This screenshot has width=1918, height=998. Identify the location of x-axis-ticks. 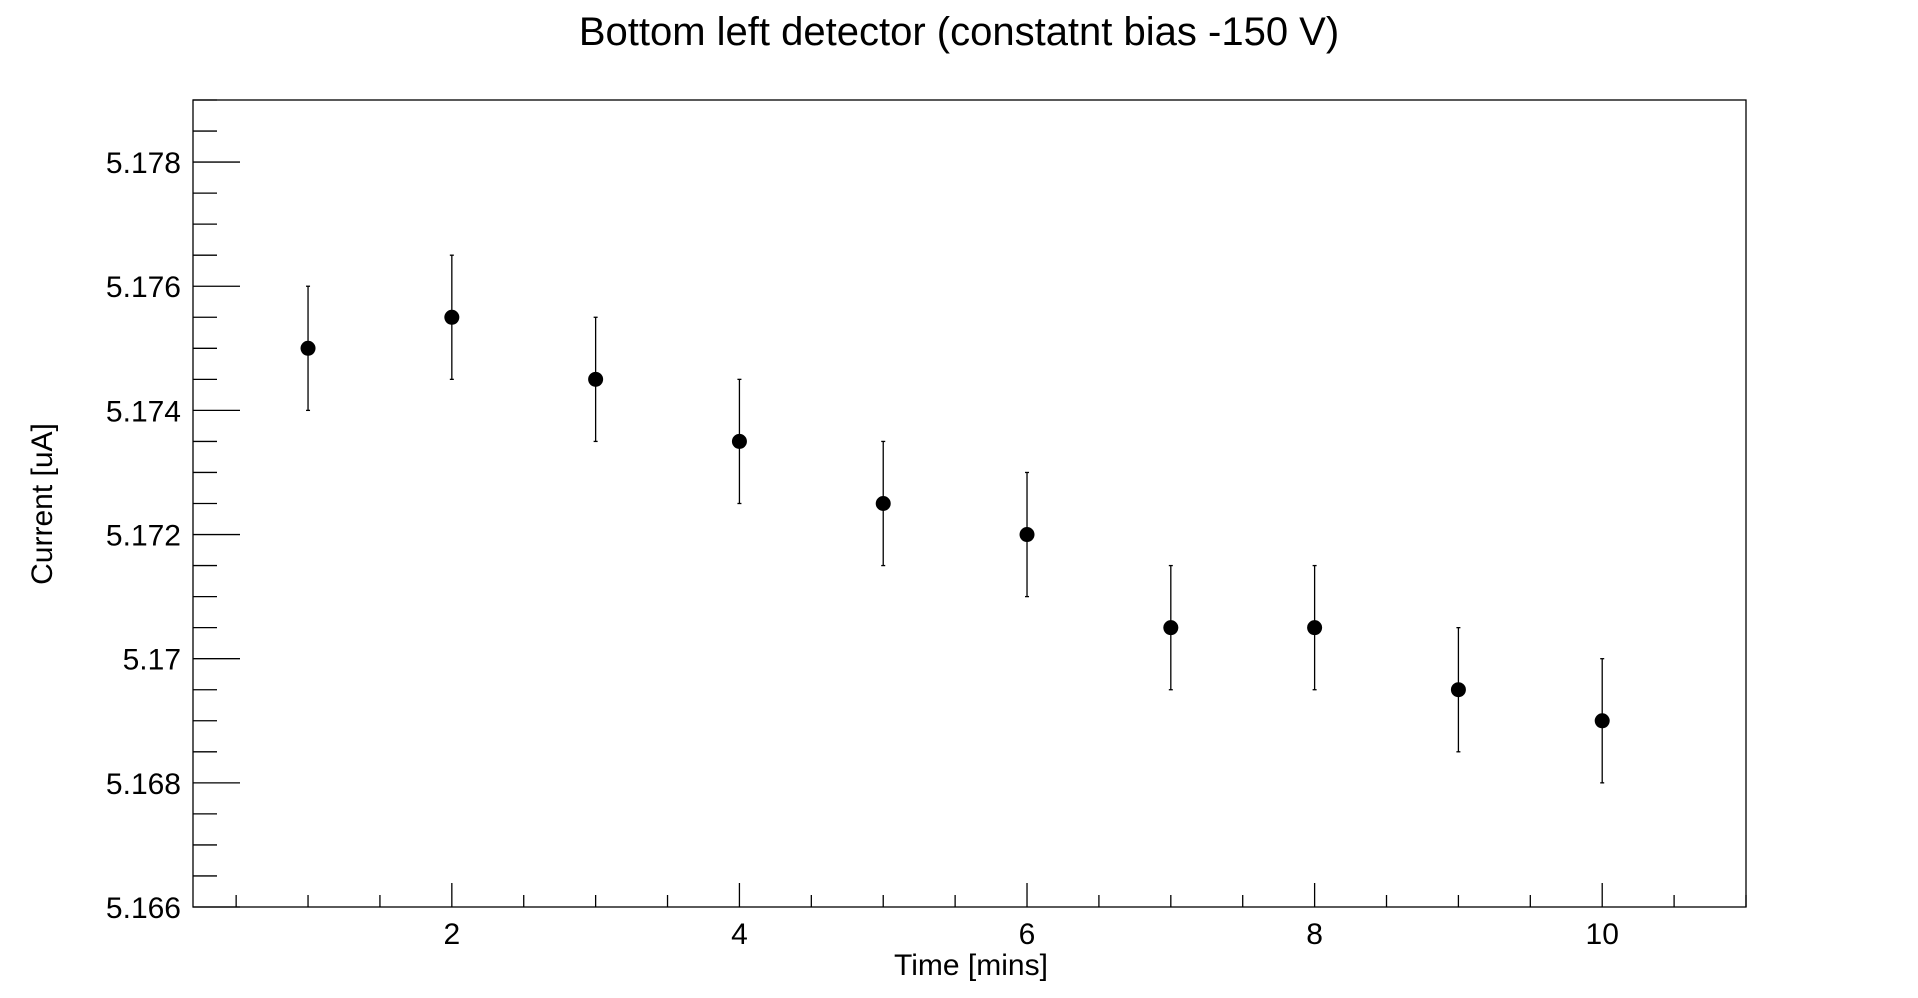
(991, 895).